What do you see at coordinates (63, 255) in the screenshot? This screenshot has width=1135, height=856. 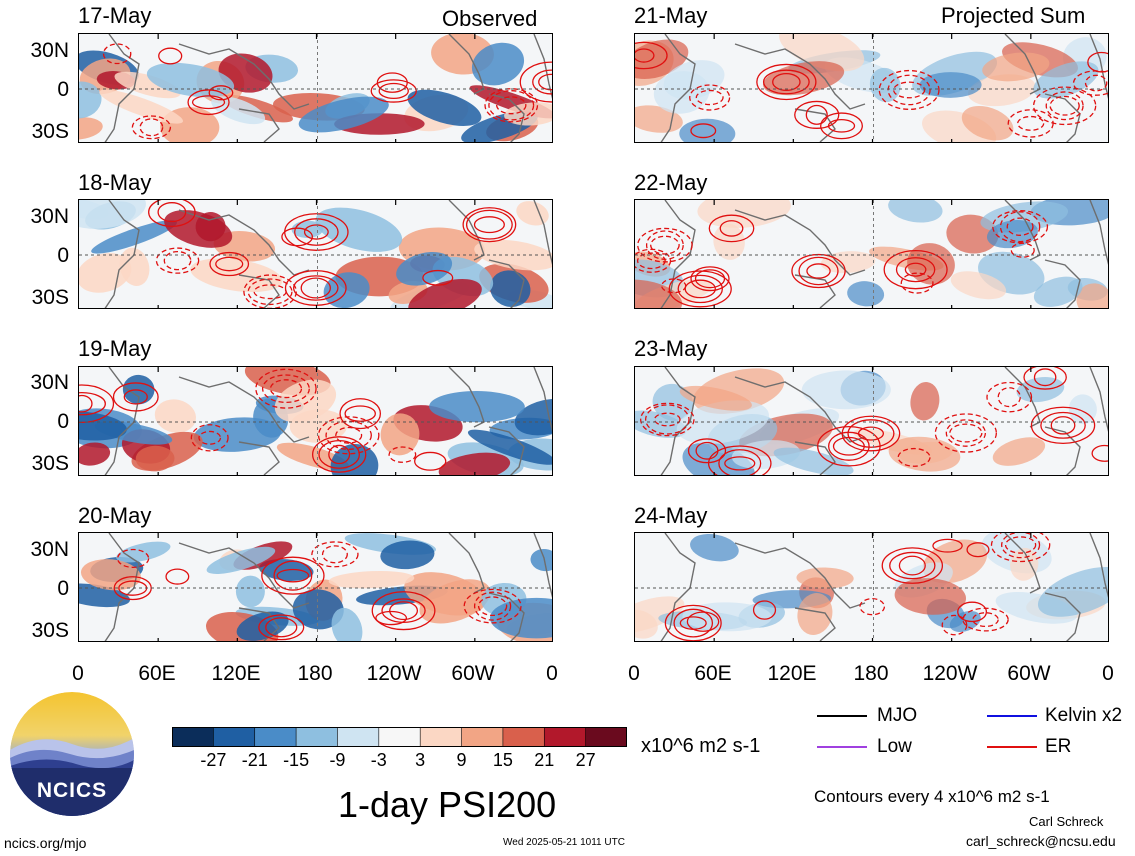 I see `ytick-0-1: 0` at bounding box center [63, 255].